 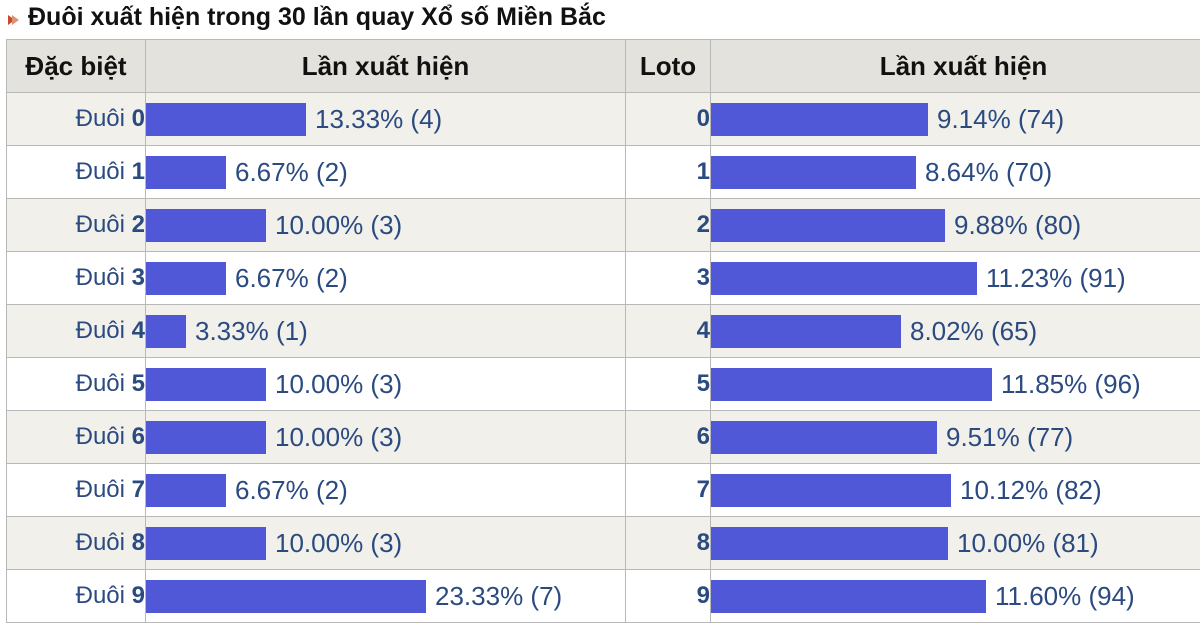 I want to click on db-frequency-text: 23.33% (7), so click(x=498, y=596).